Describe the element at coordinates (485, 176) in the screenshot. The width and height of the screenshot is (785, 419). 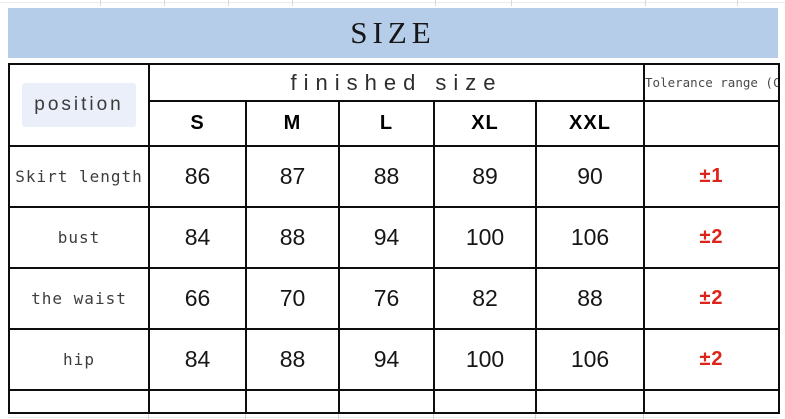
I see `value-cell: 89` at that location.